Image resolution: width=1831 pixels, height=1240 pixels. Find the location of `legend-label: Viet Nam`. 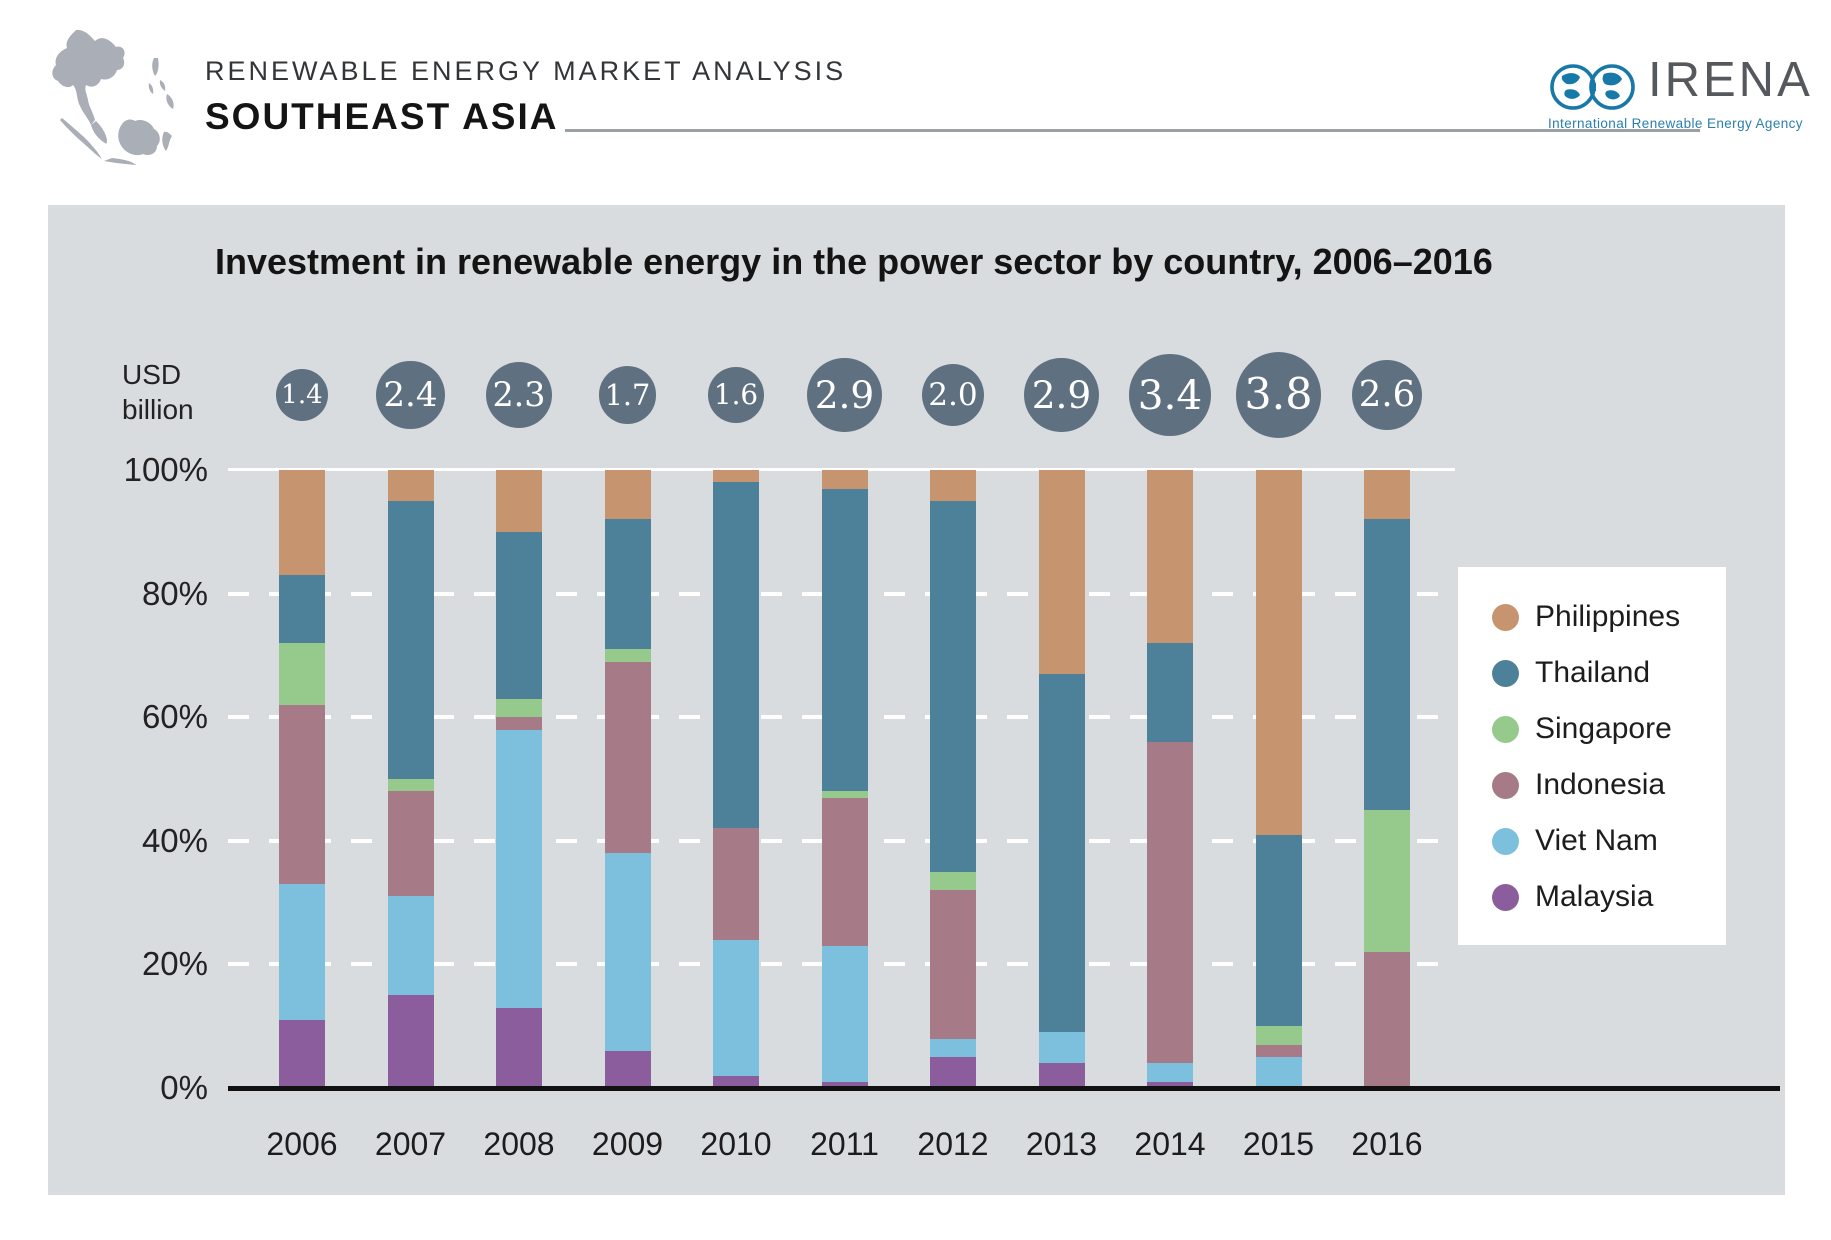

legend-label: Viet Nam is located at coordinates (1596, 840).